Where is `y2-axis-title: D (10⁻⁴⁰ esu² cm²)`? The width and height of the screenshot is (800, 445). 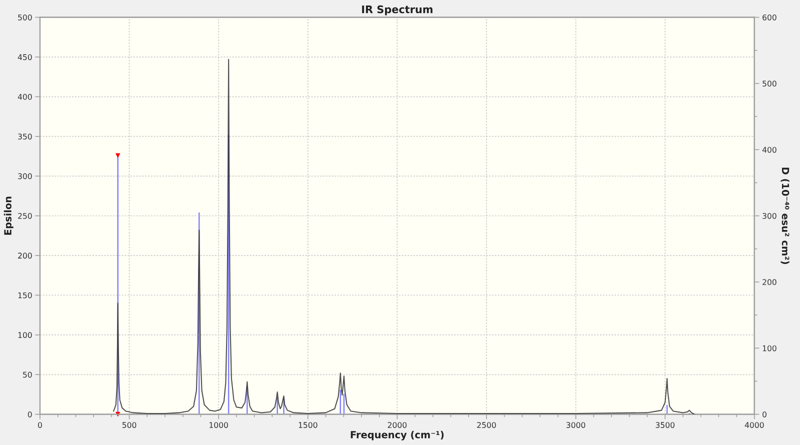 y2-axis-title: D (10⁻⁴⁰ esu² cm²) is located at coordinates (785, 216).